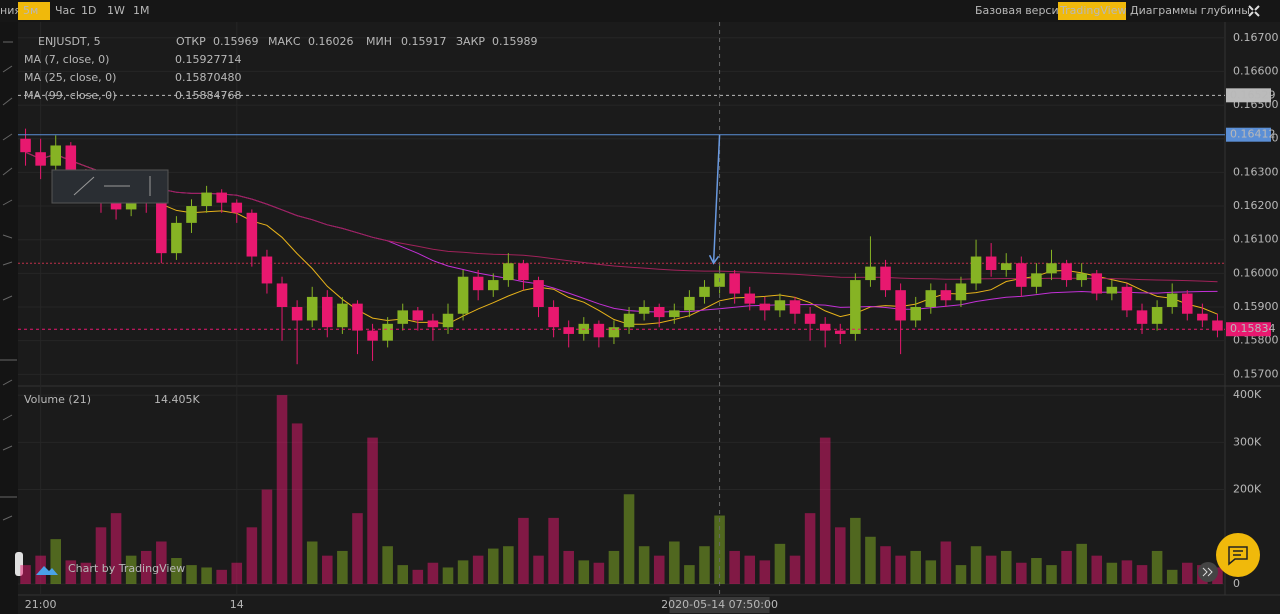 The height and width of the screenshot is (614, 1280). What do you see at coordinates (1256, 70) in the screenshot?
I see `y-tick-label: 0.16600` at bounding box center [1256, 70].